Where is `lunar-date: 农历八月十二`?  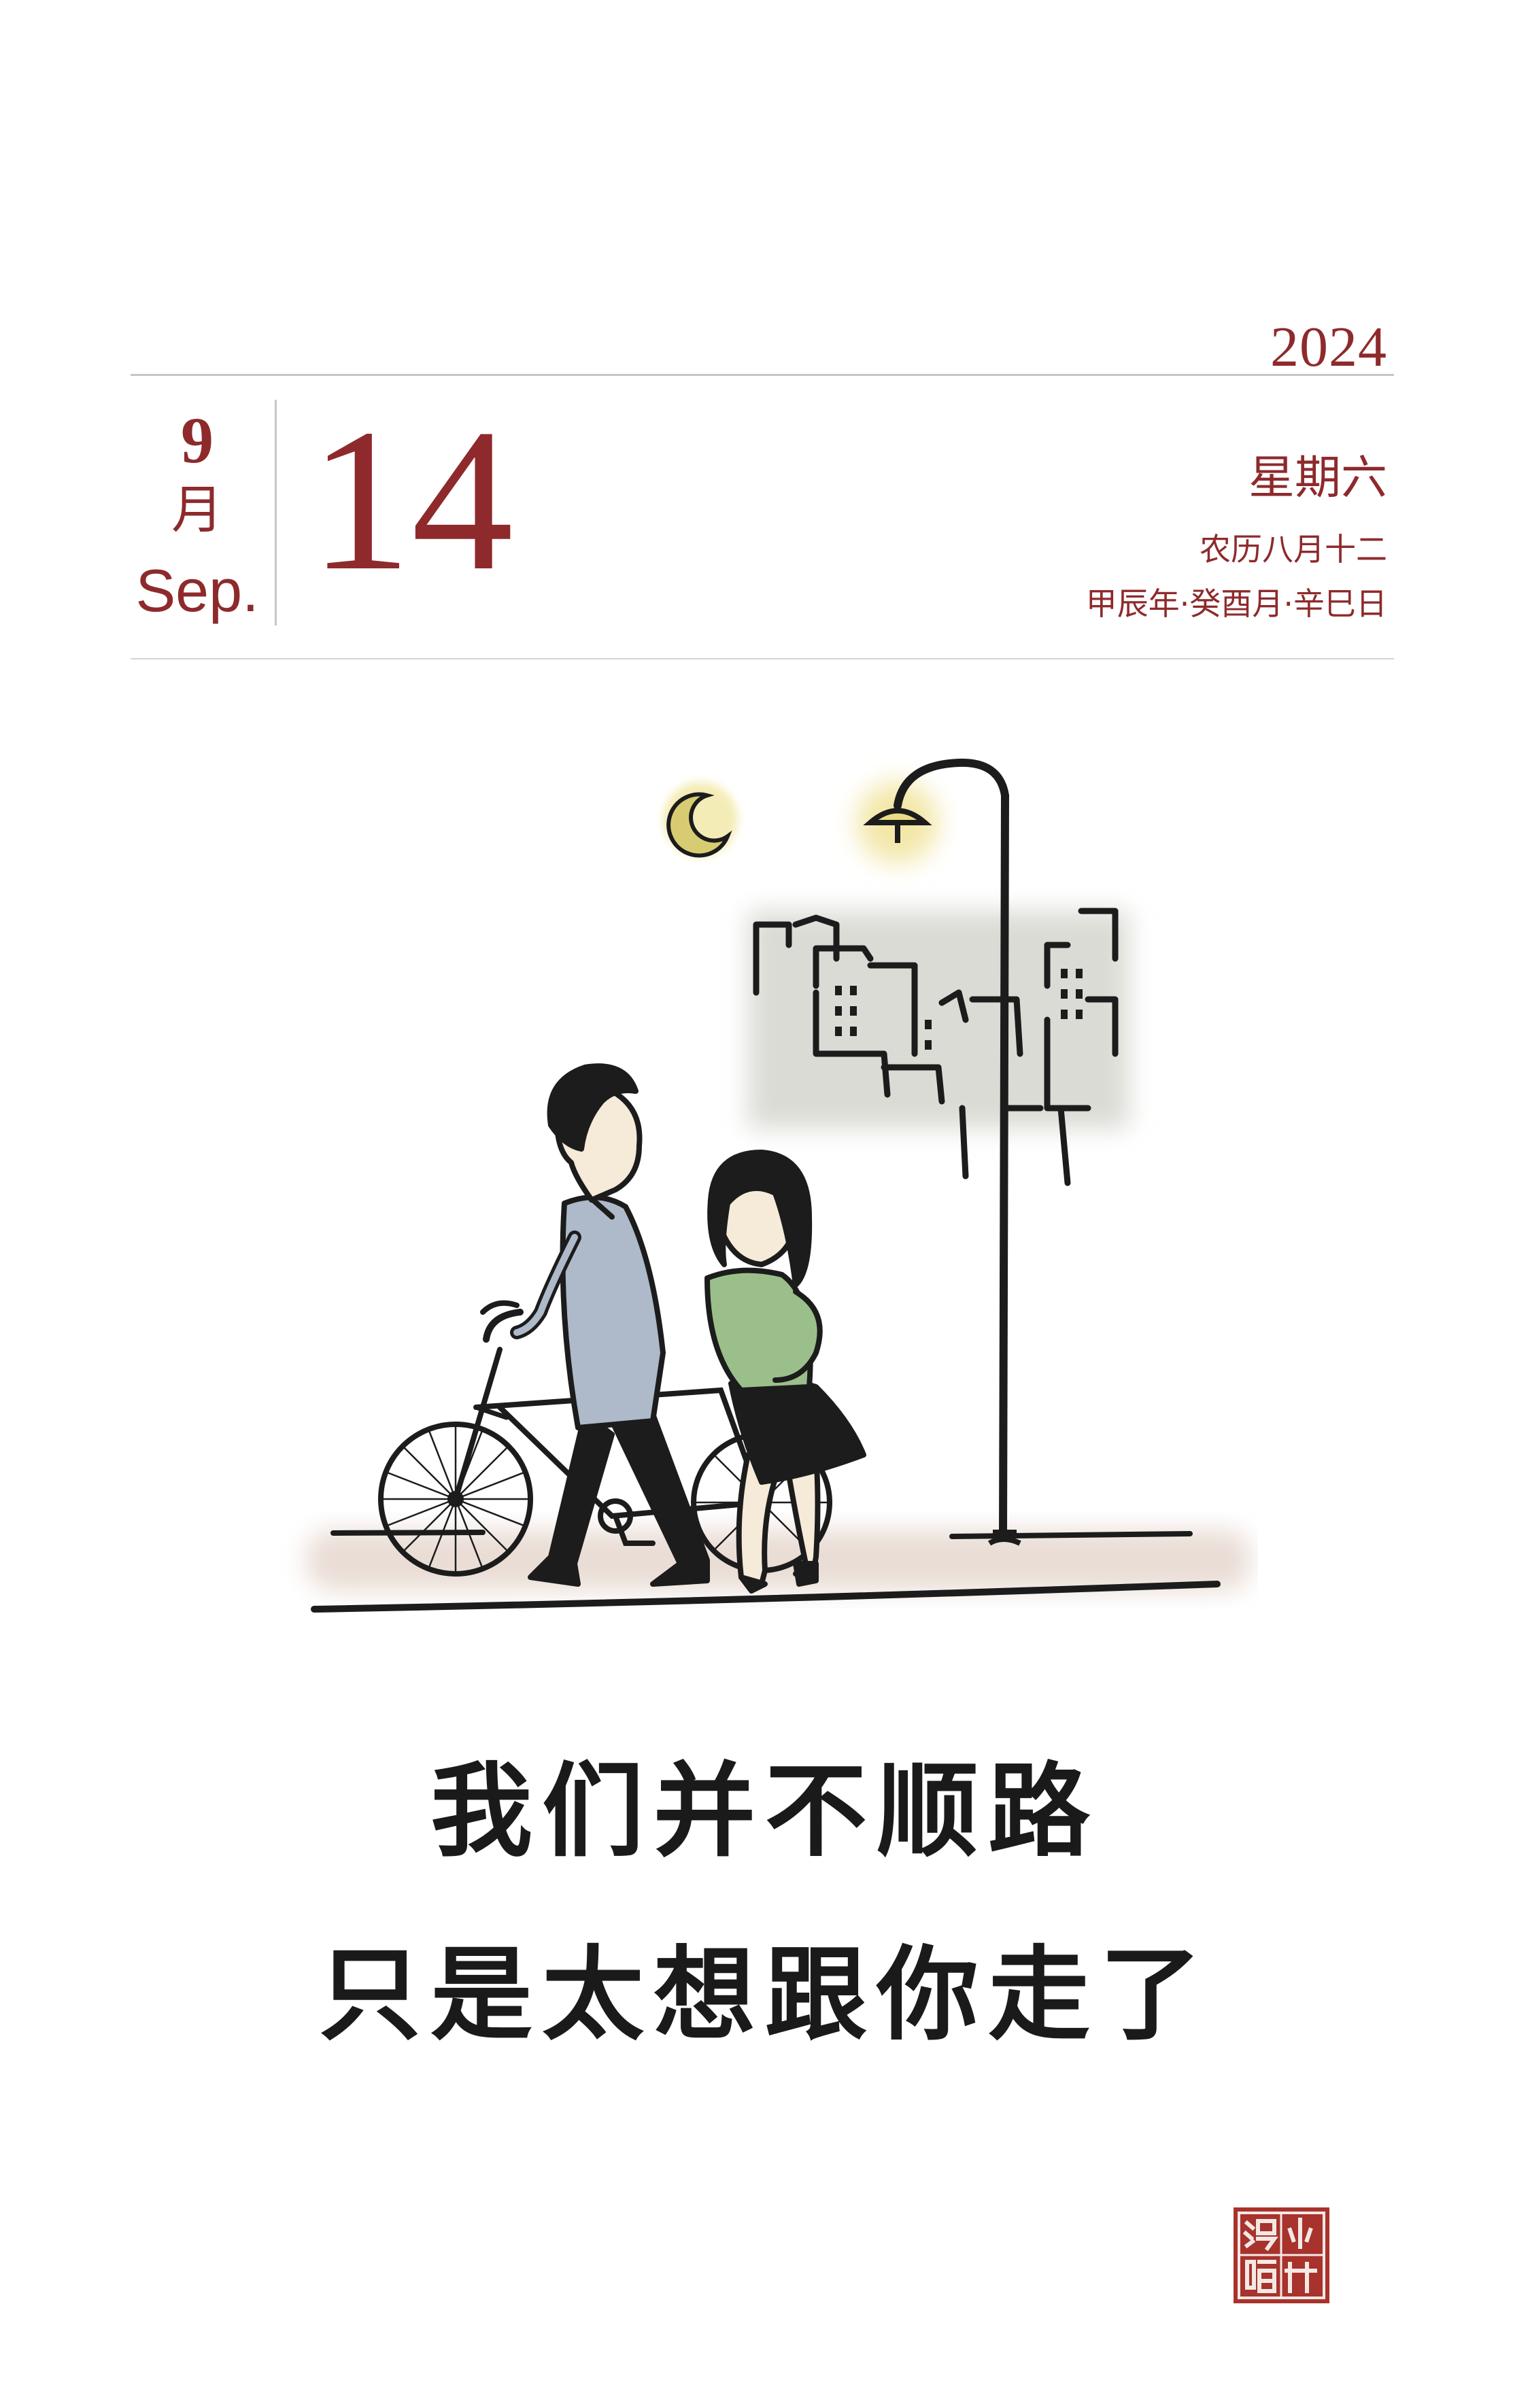 lunar-date: 农历八月十二 is located at coordinates (1294, 549).